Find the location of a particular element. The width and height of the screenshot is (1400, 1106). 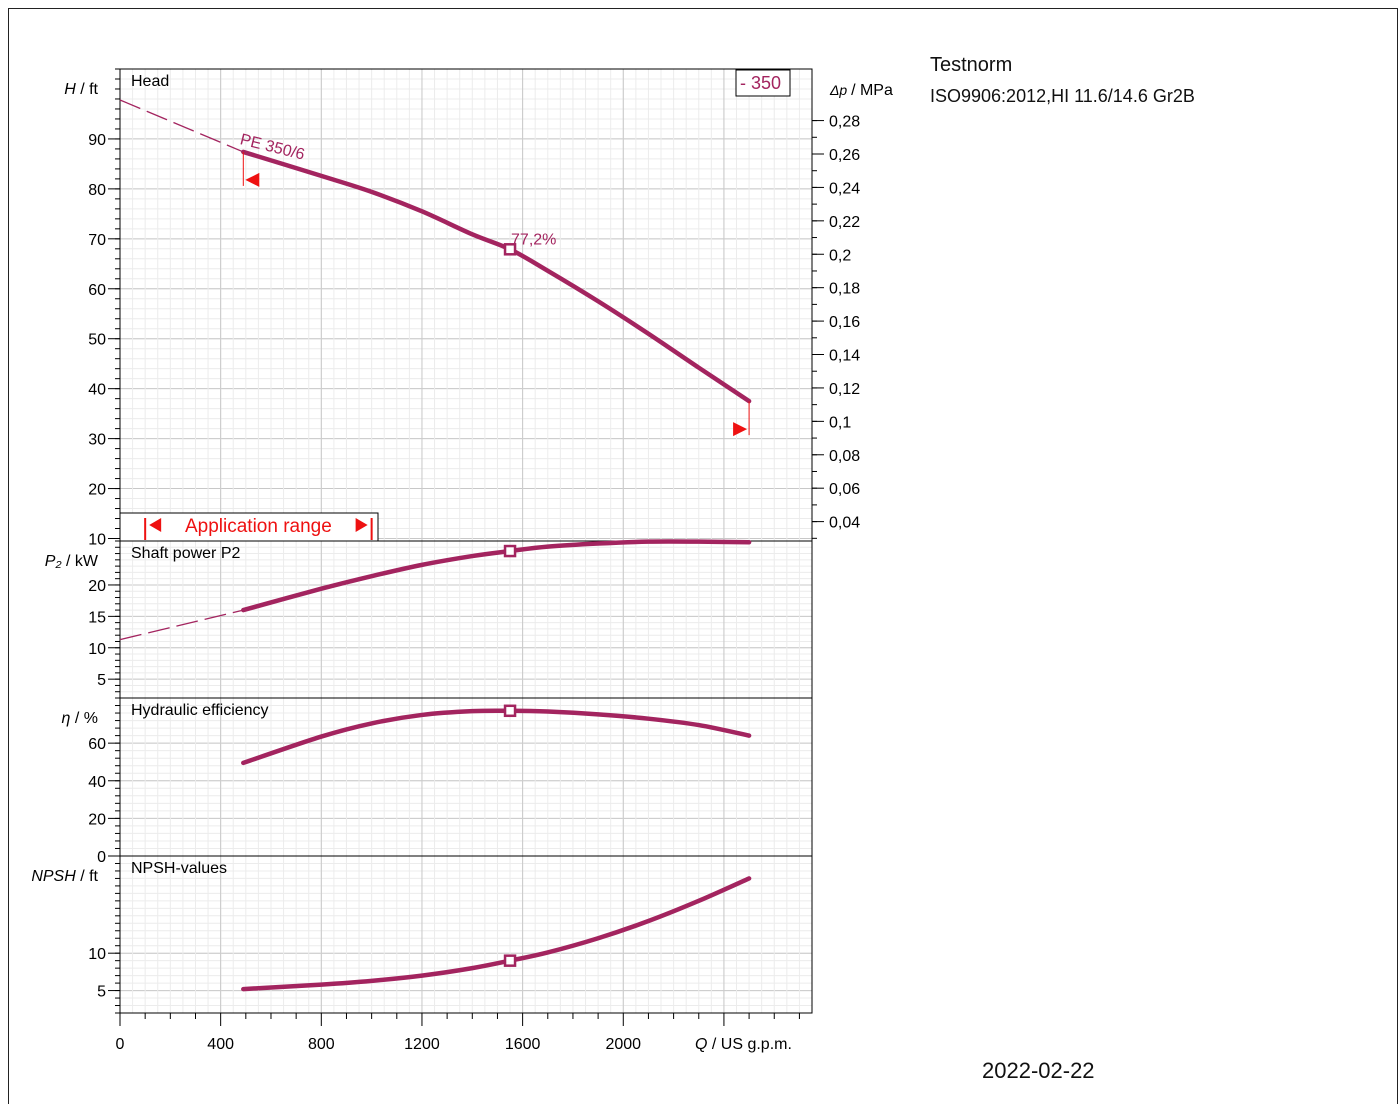

y-tick-label: 0 is located at coordinates (101, 857).